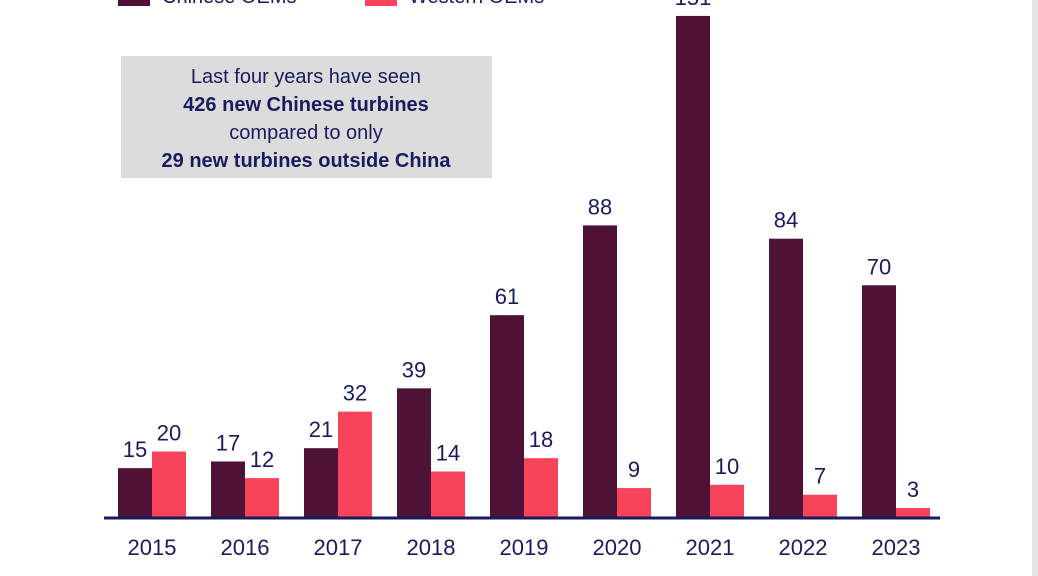  I want to click on bar-western-2019, so click(541, 488).